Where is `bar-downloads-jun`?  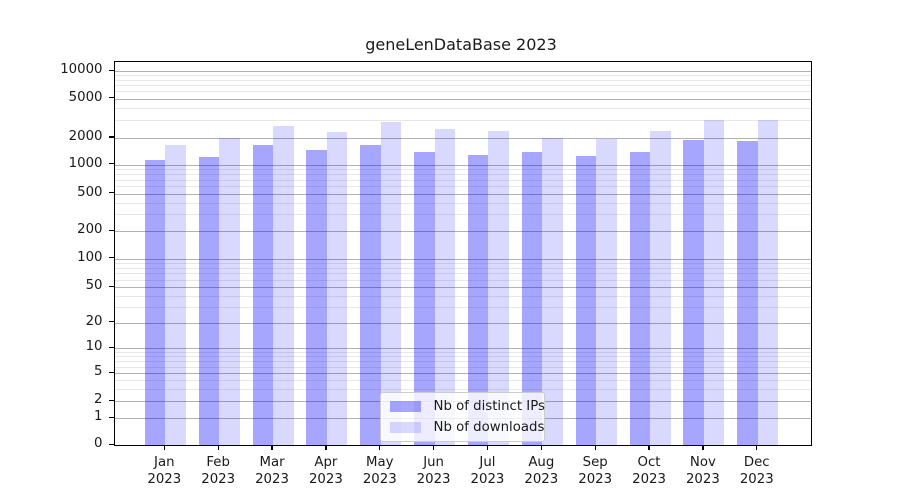
bar-downloads-jun is located at coordinates (445, 286).